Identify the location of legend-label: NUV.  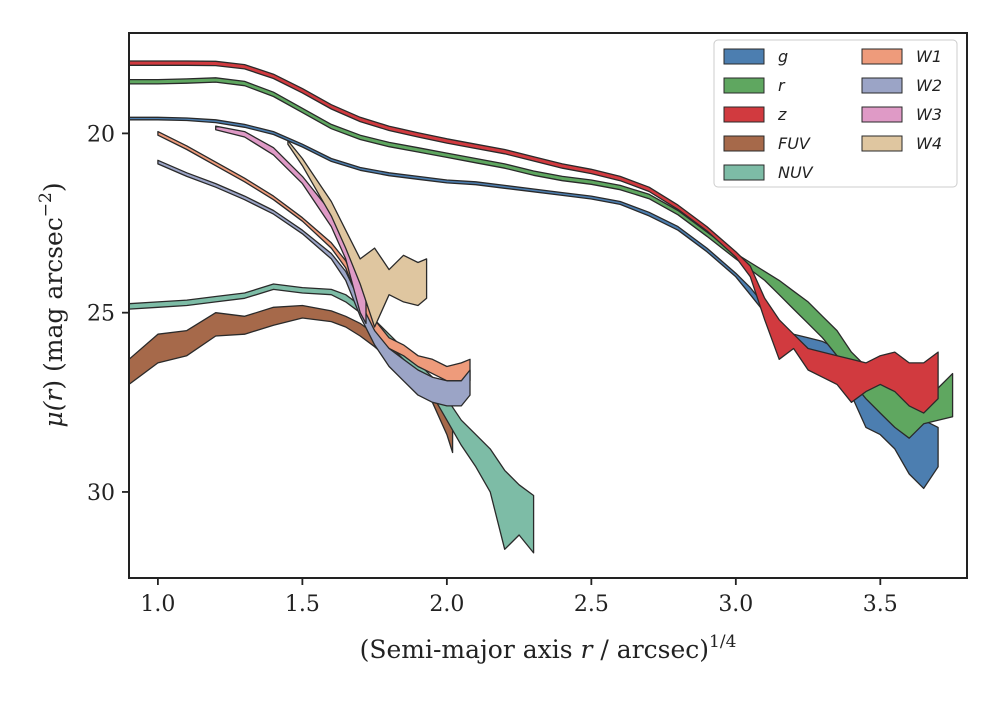
(796, 172).